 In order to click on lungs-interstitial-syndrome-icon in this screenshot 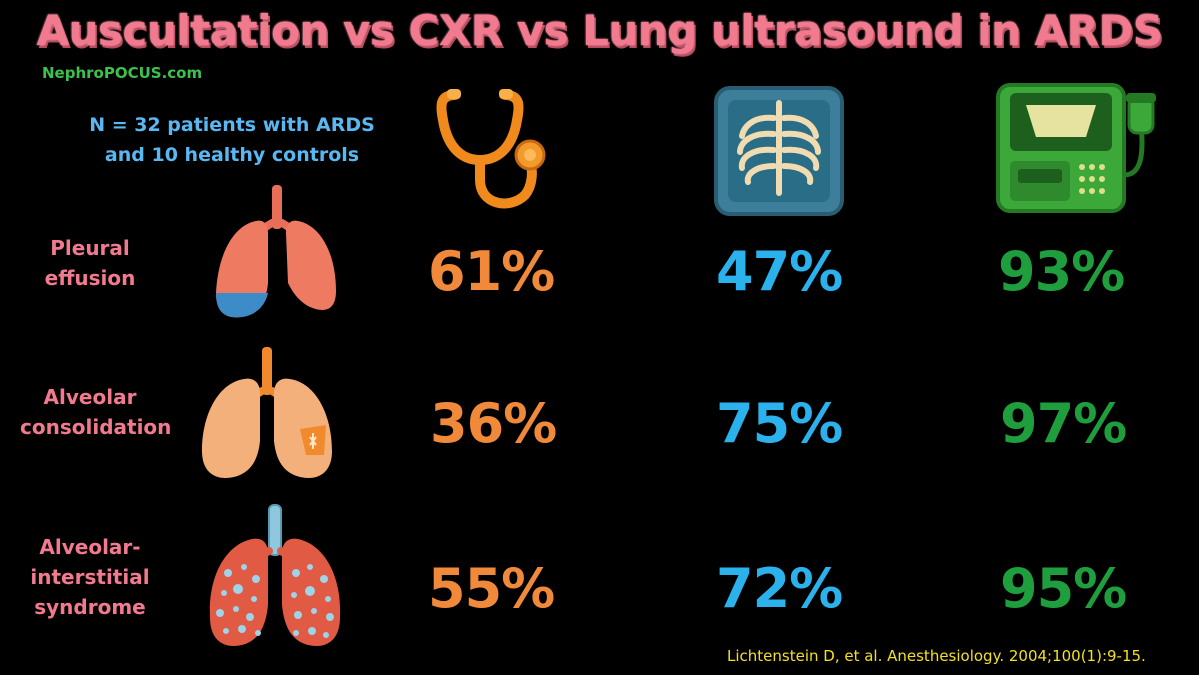, I will do `click(275, 575)`.